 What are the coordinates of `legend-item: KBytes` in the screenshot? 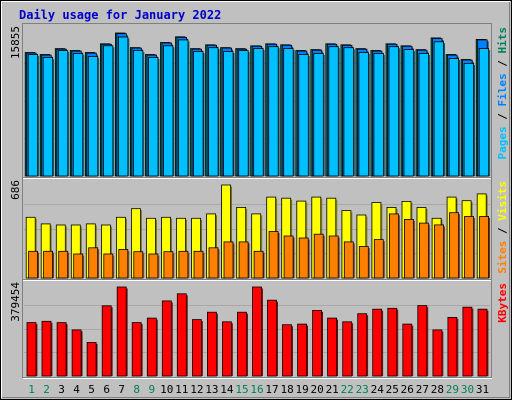 It's located at (502, 303).